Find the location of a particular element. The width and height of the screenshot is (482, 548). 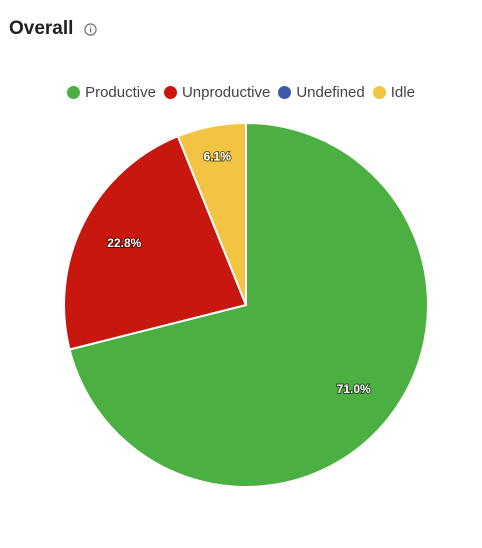

legend-item-unproductive: Unproductive is located at coordinates (217, 92).